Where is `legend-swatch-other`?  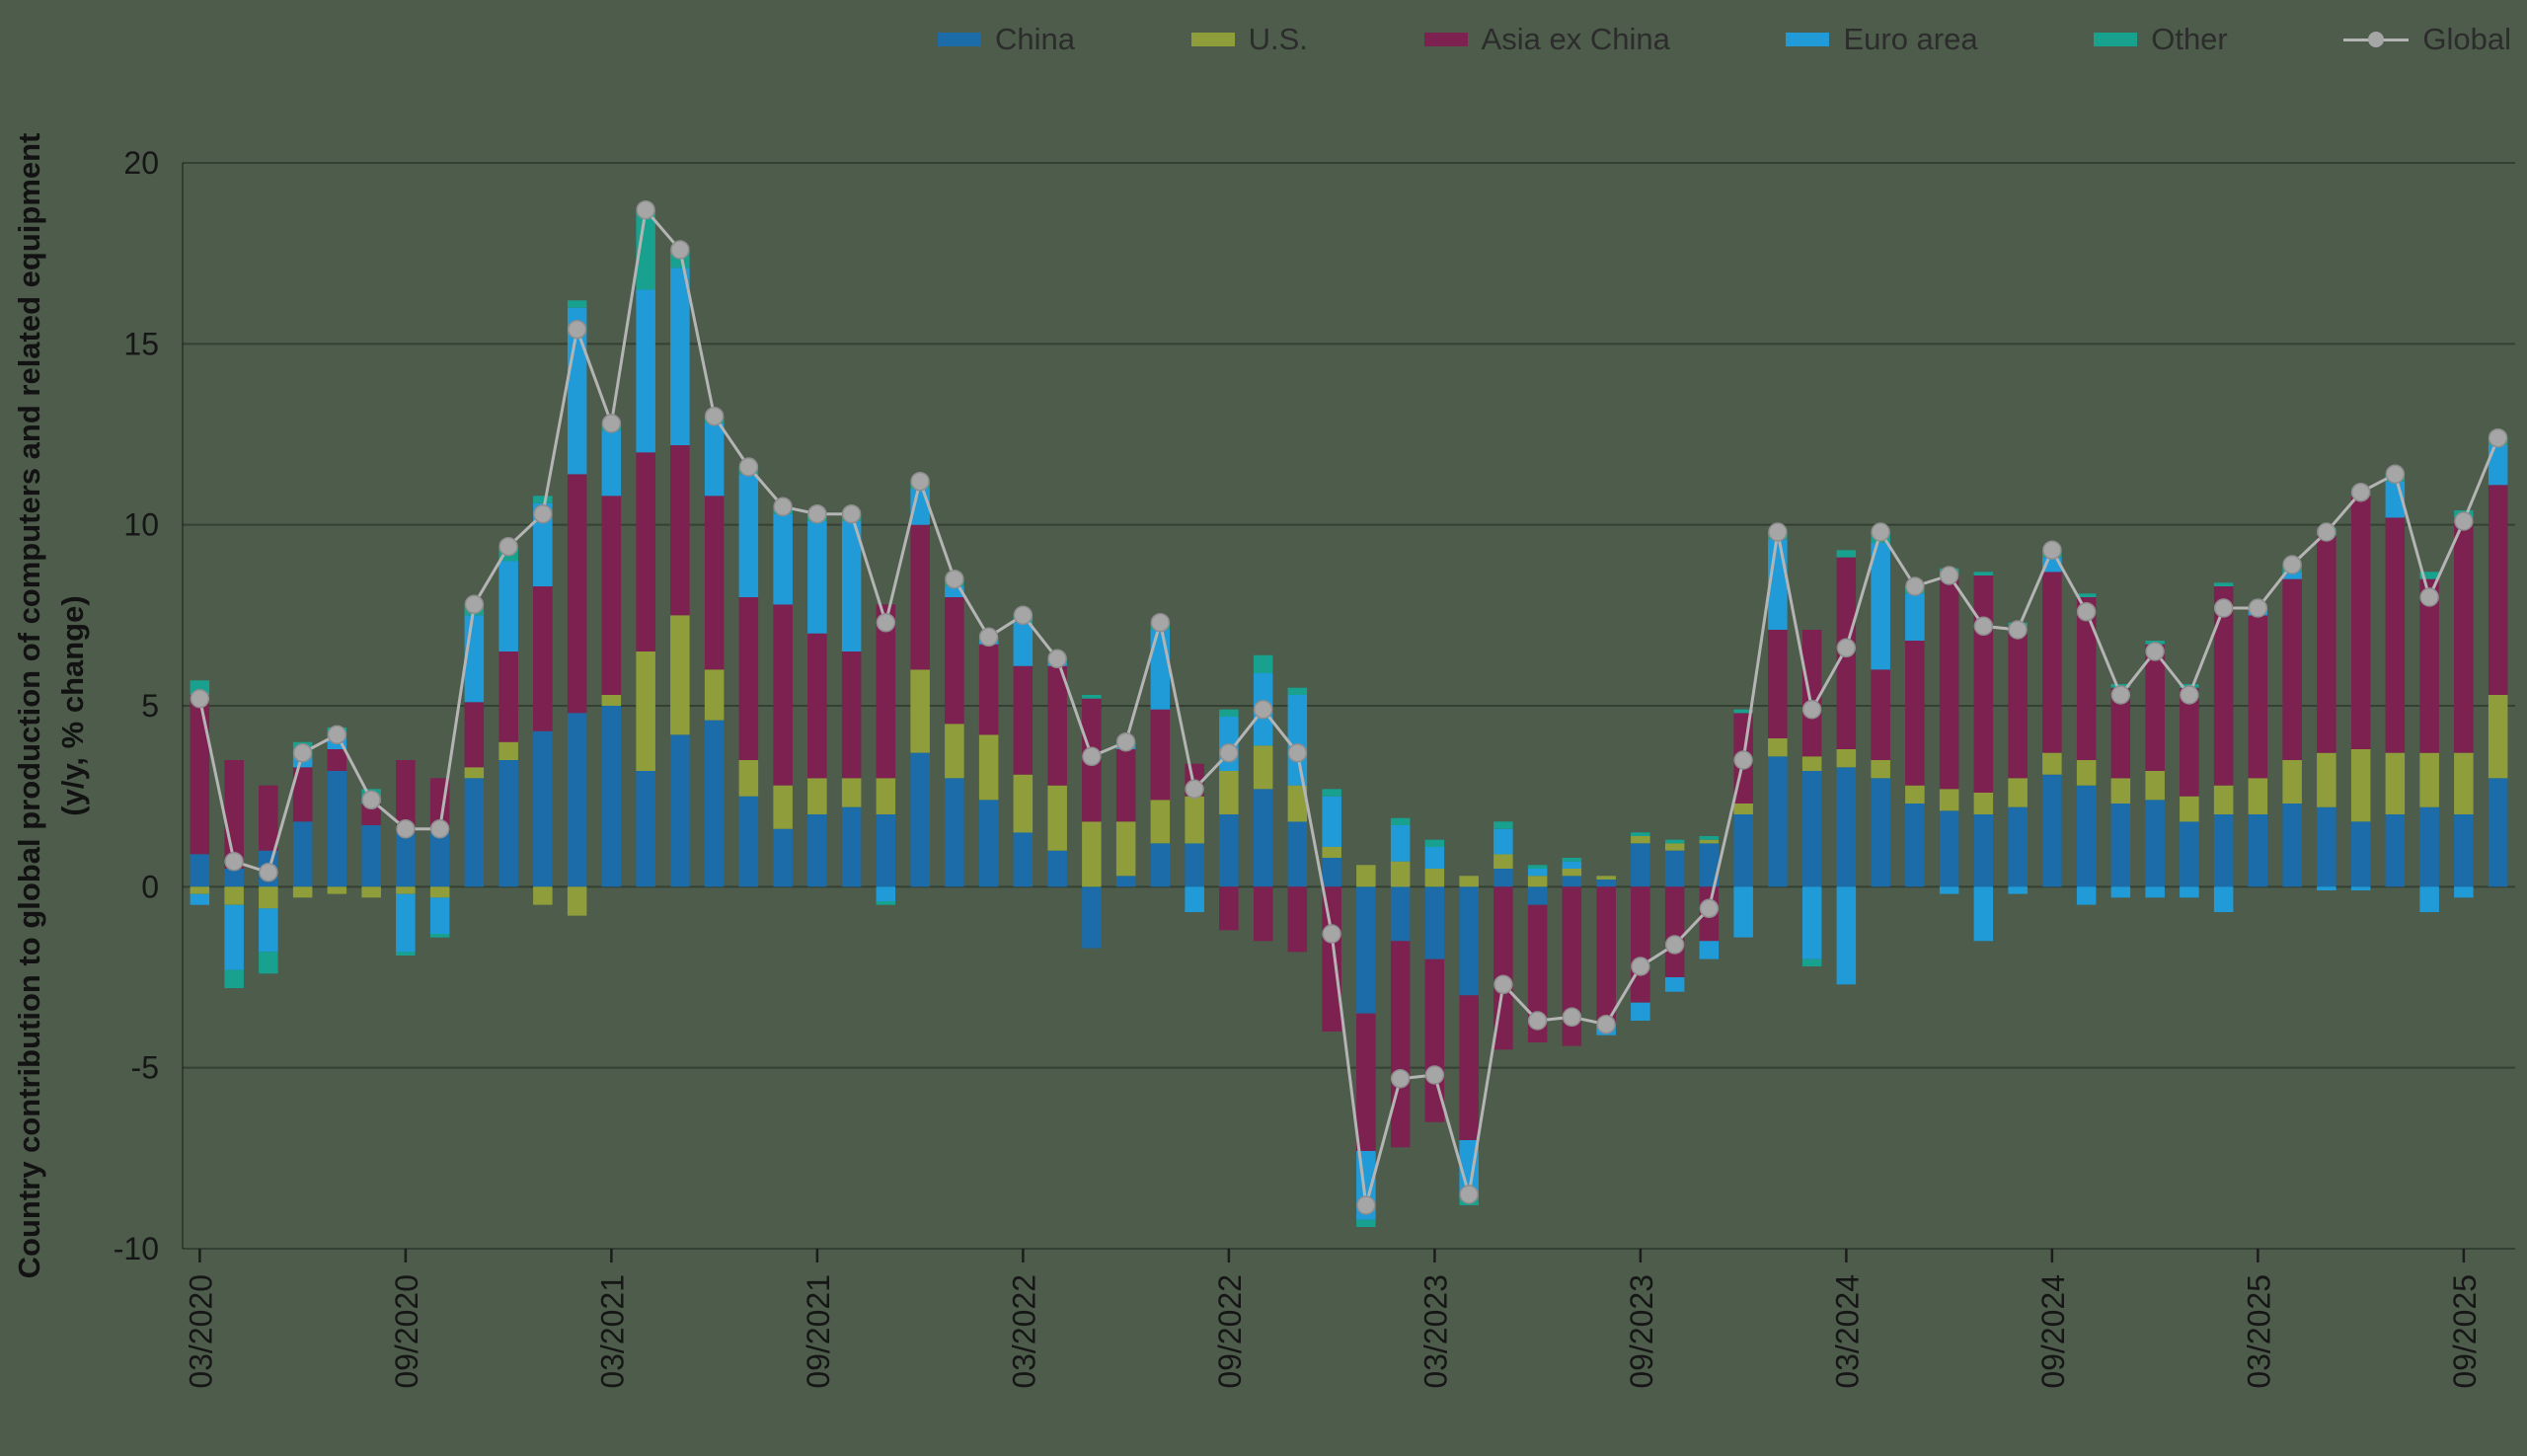 legend-swatch-other is located at coordinates (2116, 39).